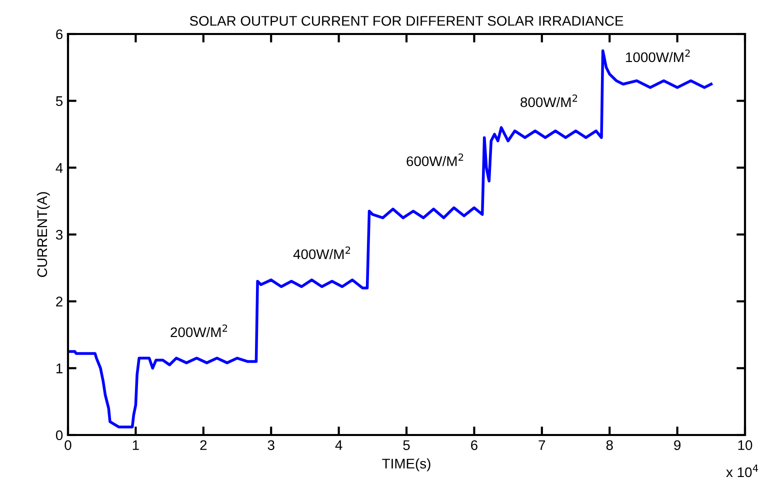 The height and width of the screenshot is (487, 762). Describe the element at coordinates (321, 253) in the screenshot. I see `annotation: 400W/M$^{2}$` at that location.